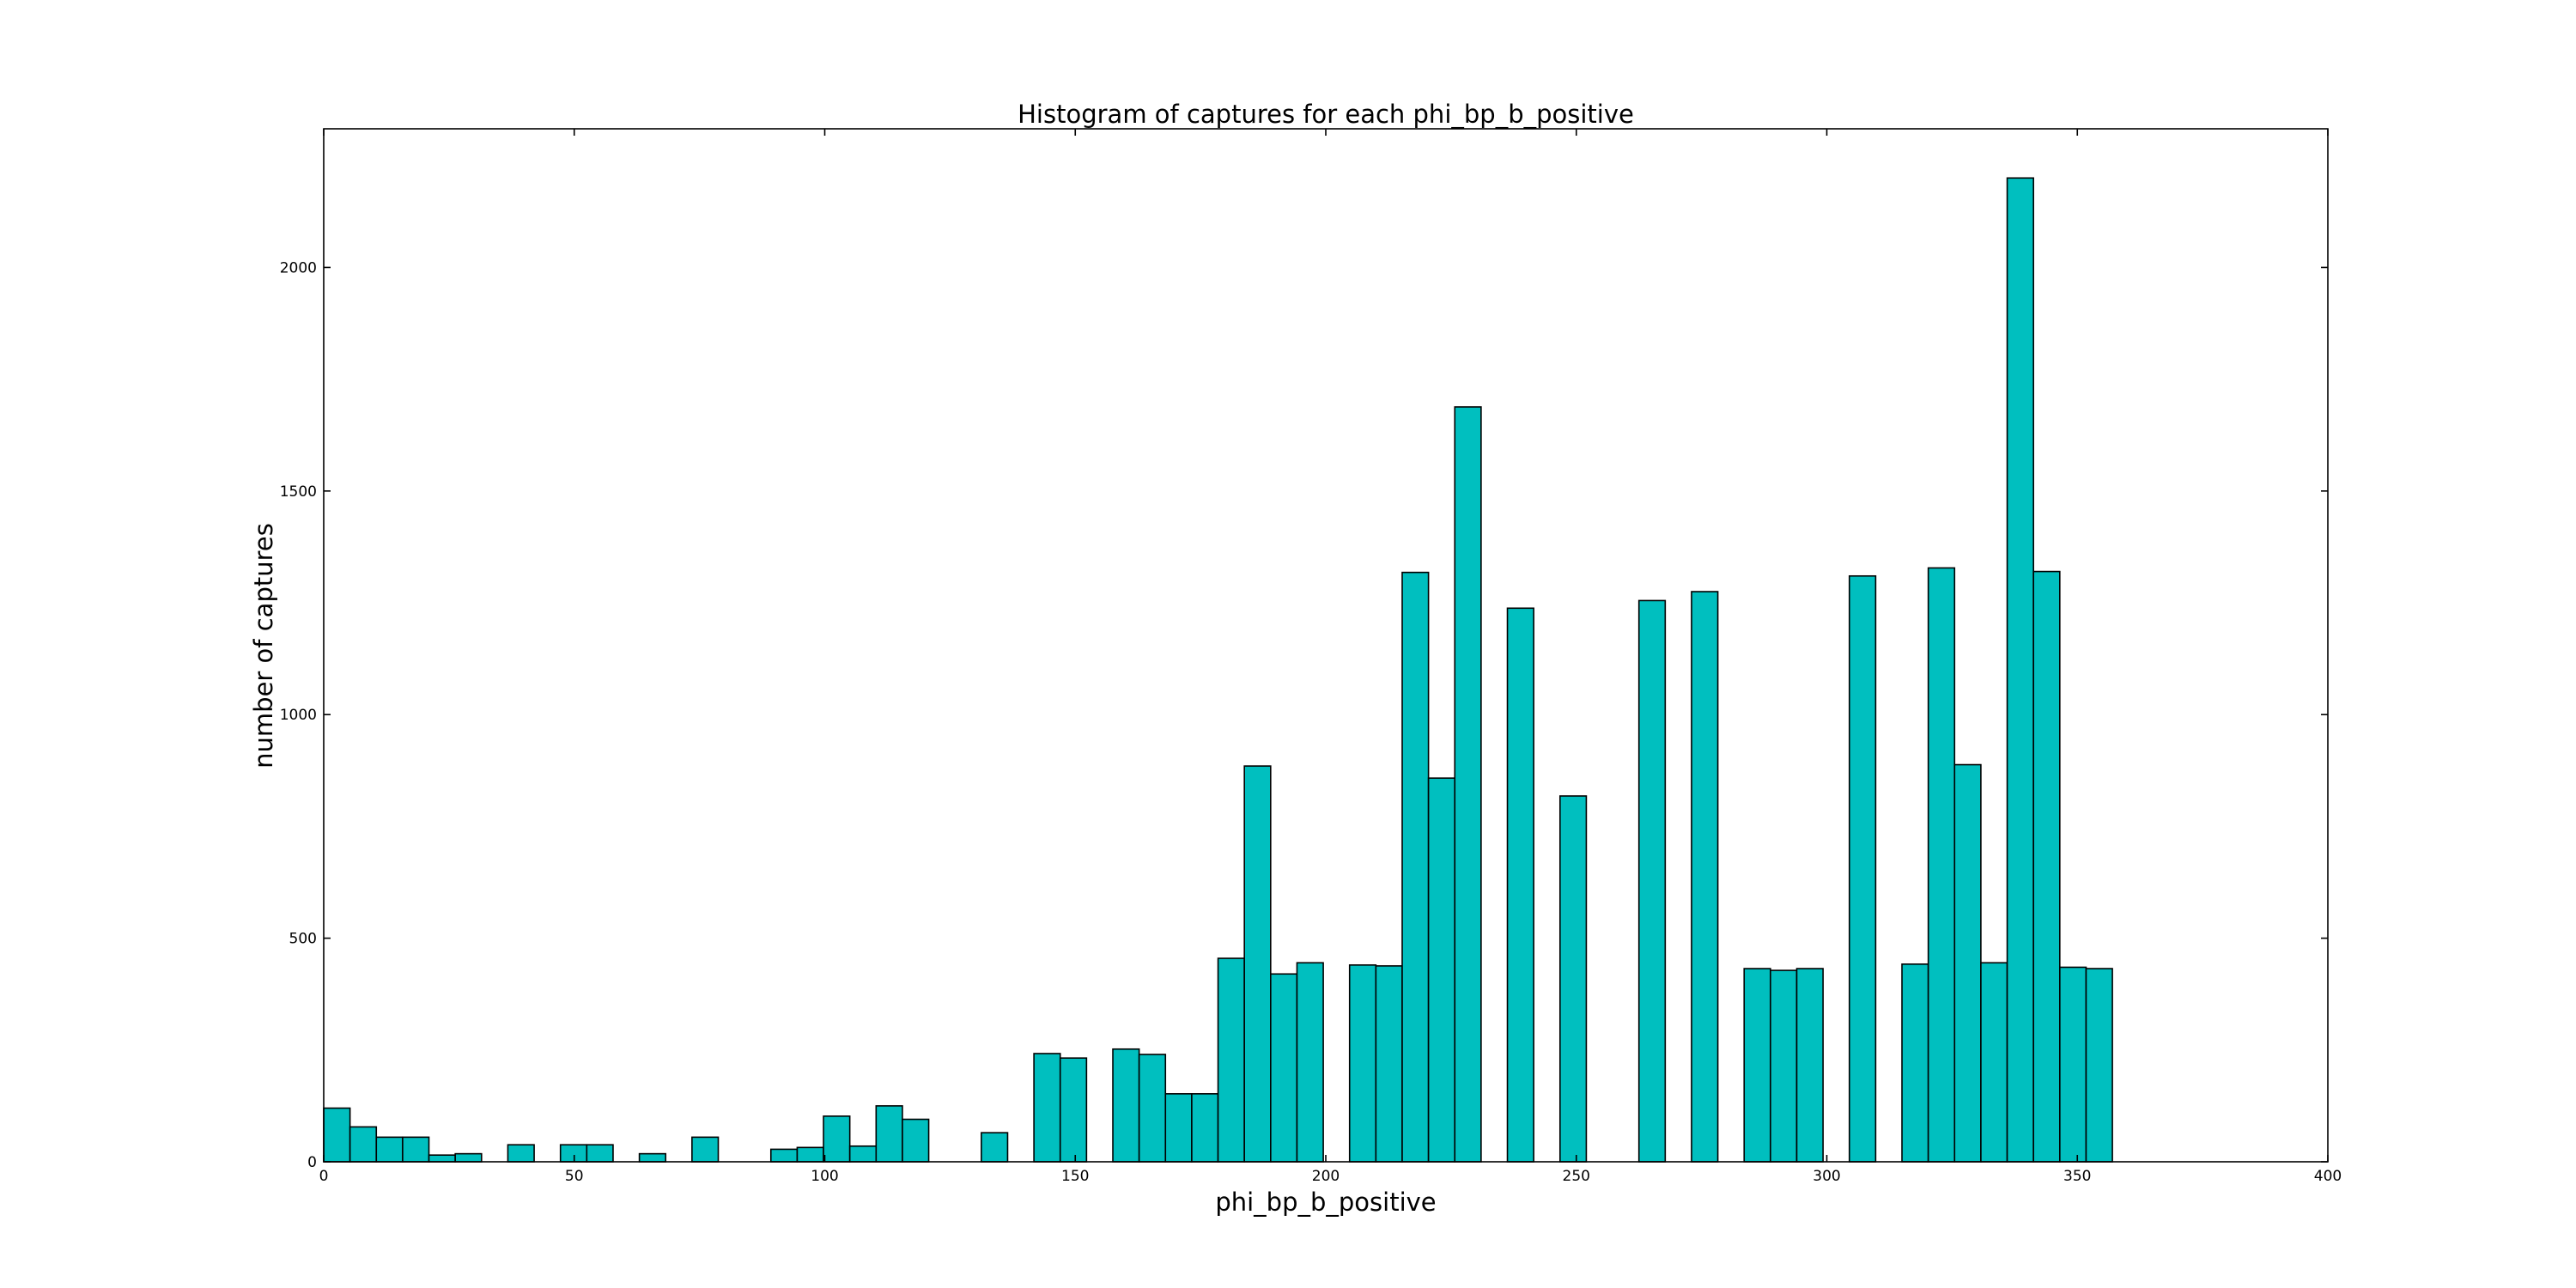 This screenshot has height=1288, width=2576. Describe the element at coordinates (1325, 1202) in the screenshot. I see `x-axis-label: phi_bp_b_positive` at that location.